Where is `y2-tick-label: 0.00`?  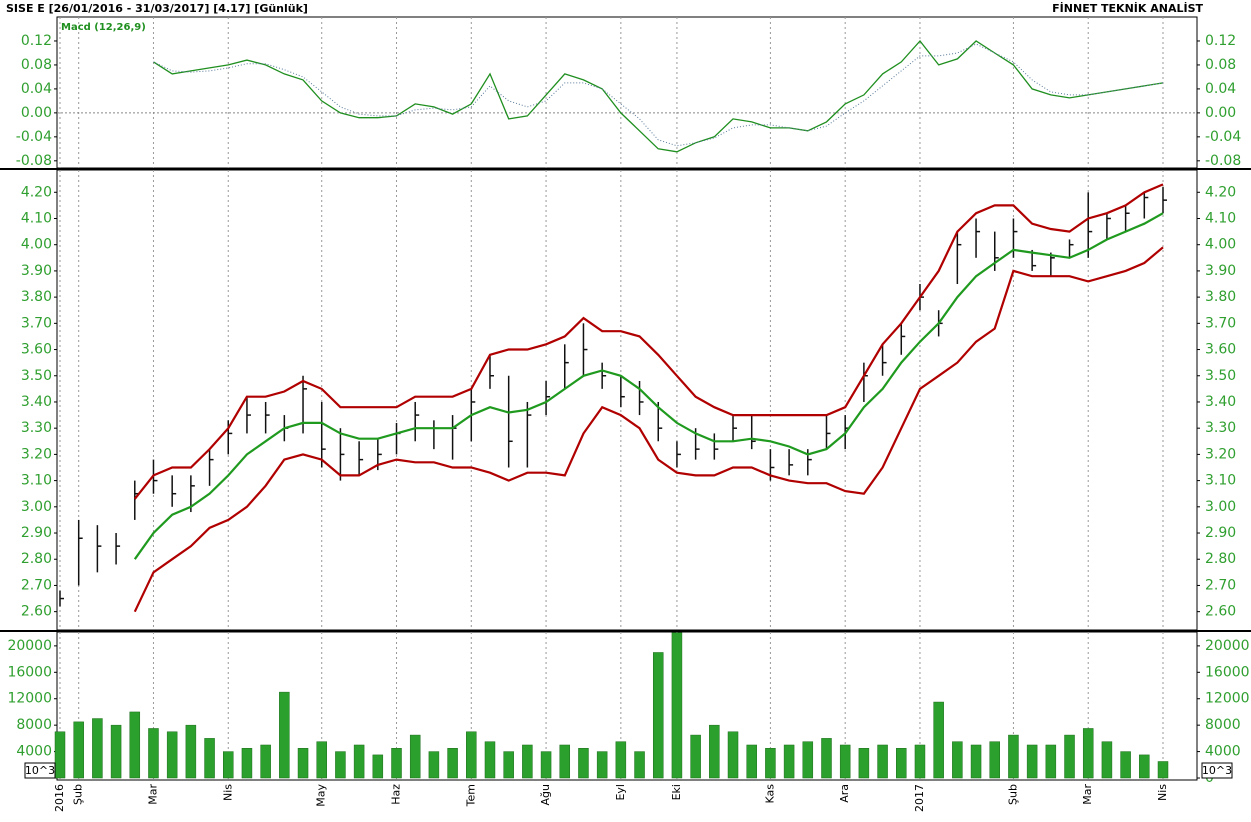
y2-tick-label: 0.00 is located at coordinates (1220, 113).